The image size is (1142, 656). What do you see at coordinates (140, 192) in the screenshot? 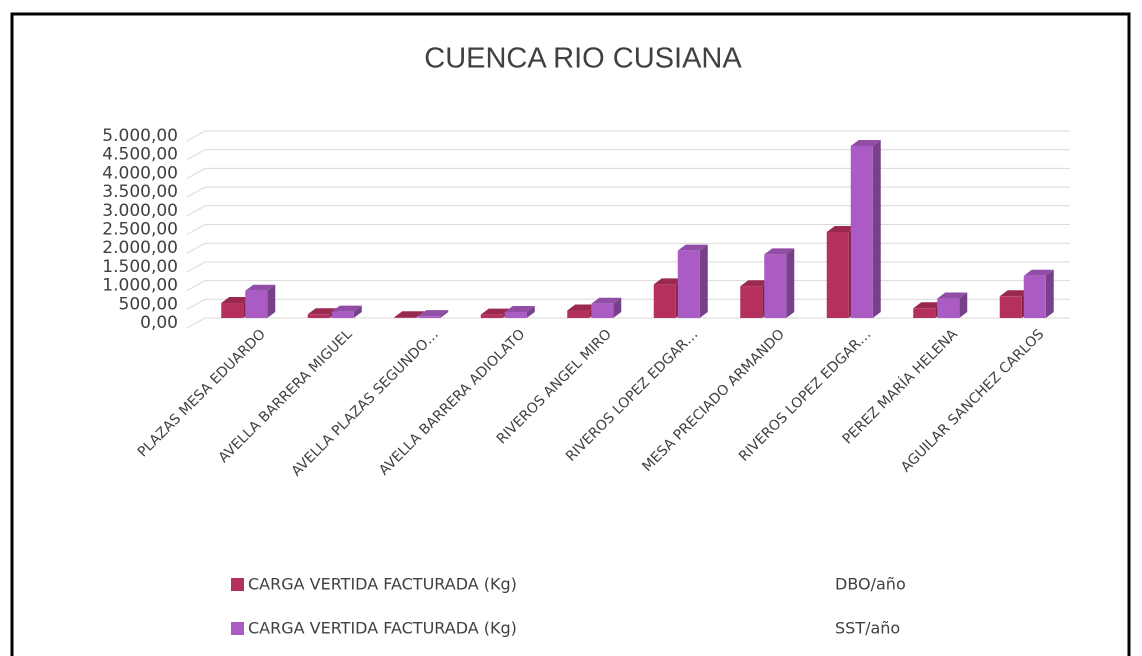
I see `y-tick-label: 3.500,00` at bounding box center [140, 192].